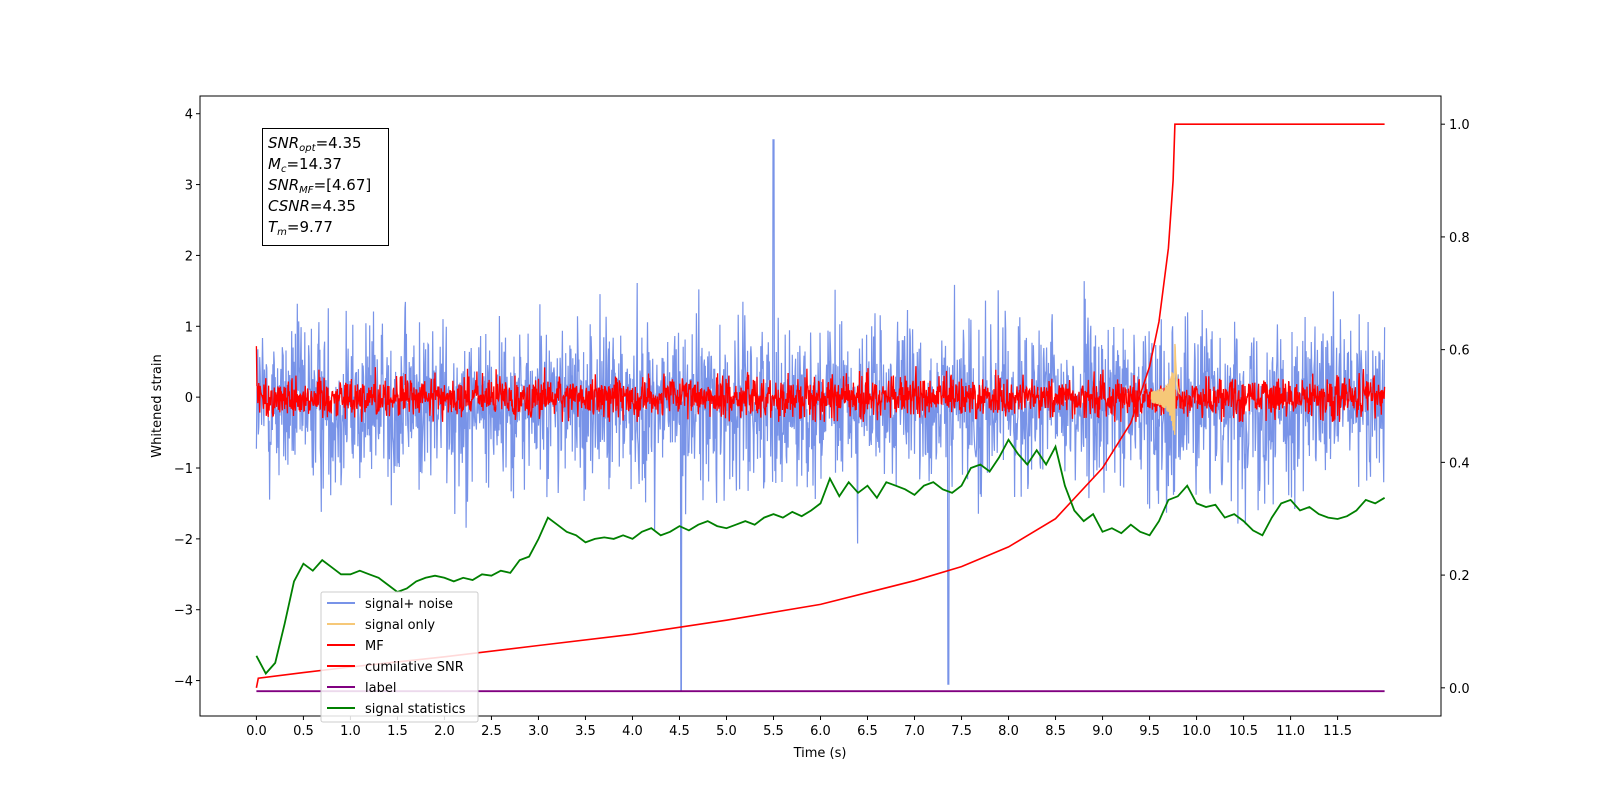  What do you see at coordinates (1008, 731) in the screenshot?
I see `x-tick-label: 8.0` at bounding box center [1008, 731].